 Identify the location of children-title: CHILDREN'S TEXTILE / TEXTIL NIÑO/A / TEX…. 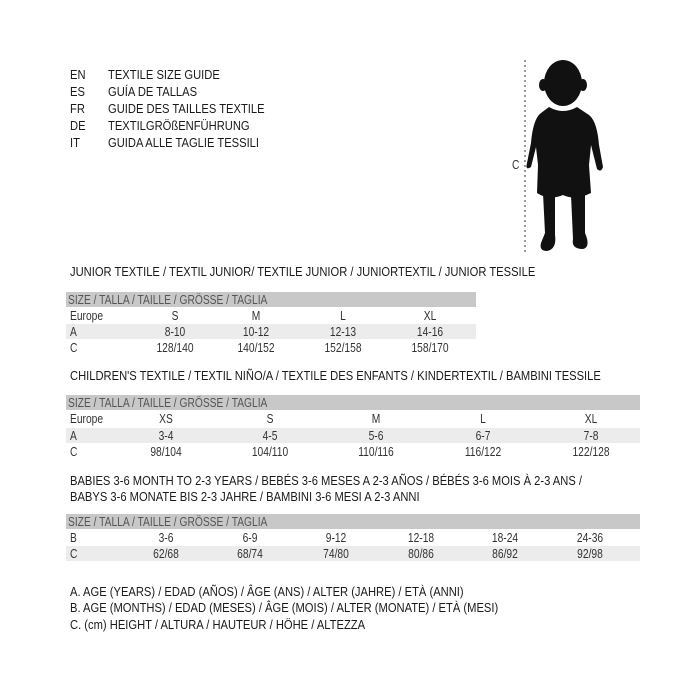
(335, 375).